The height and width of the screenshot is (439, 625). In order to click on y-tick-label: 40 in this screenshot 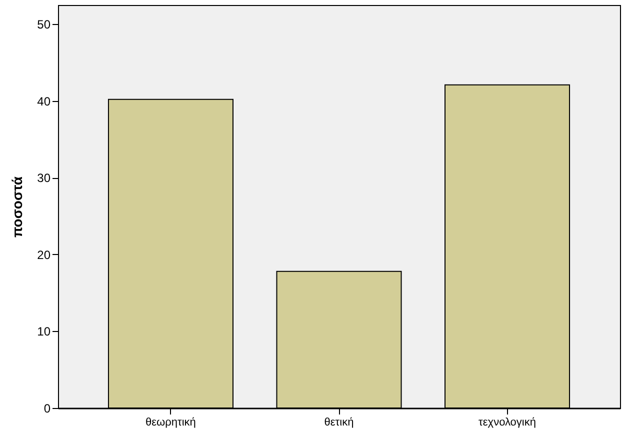, I will do `click(44, 101)`.